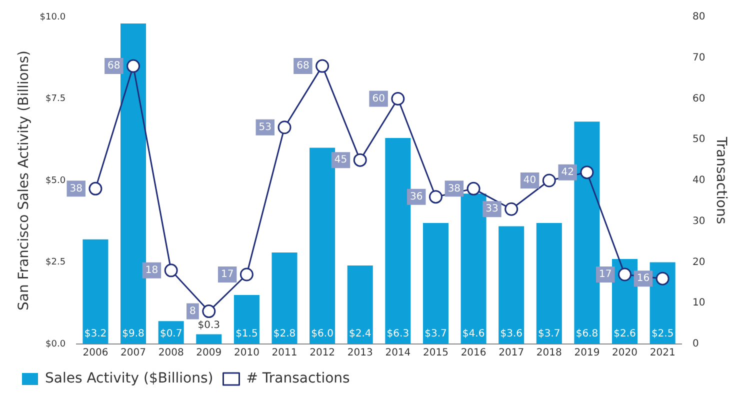  Describe the element at coordinates (416, 196) in the screenshot. I see `data-label: 36` at that location.